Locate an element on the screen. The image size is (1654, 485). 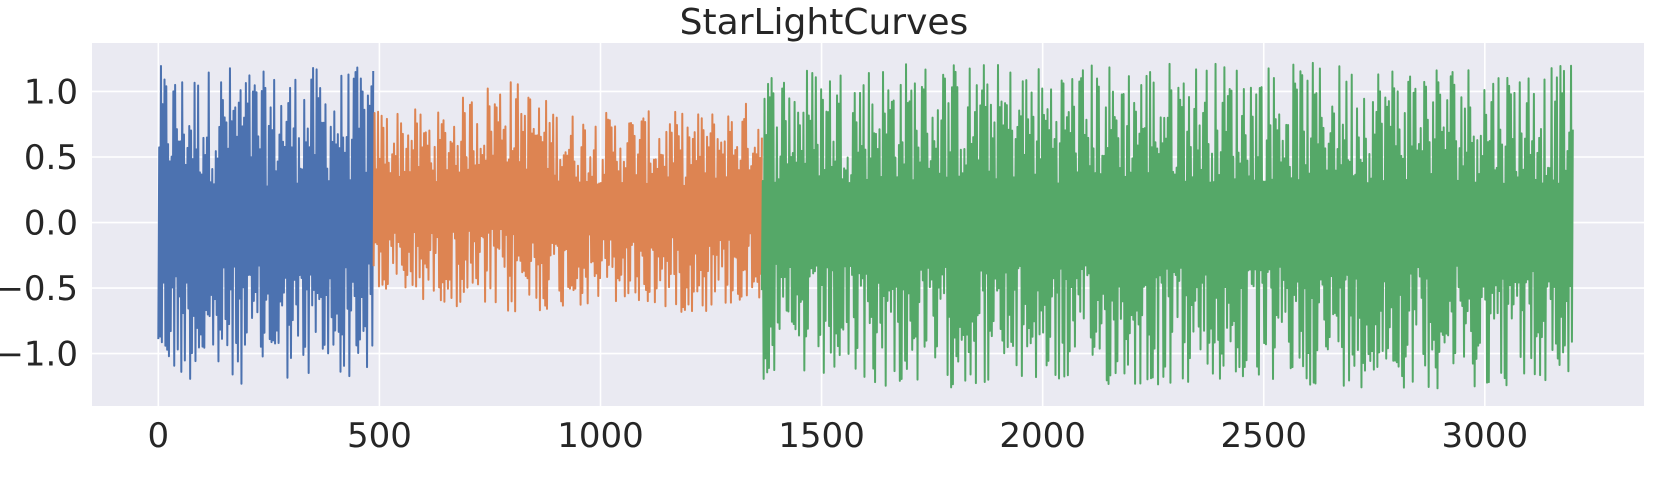
x-tick-labels: 0 500 1000 1500 2000 2500 3000 is located at coordinates (838, 436).